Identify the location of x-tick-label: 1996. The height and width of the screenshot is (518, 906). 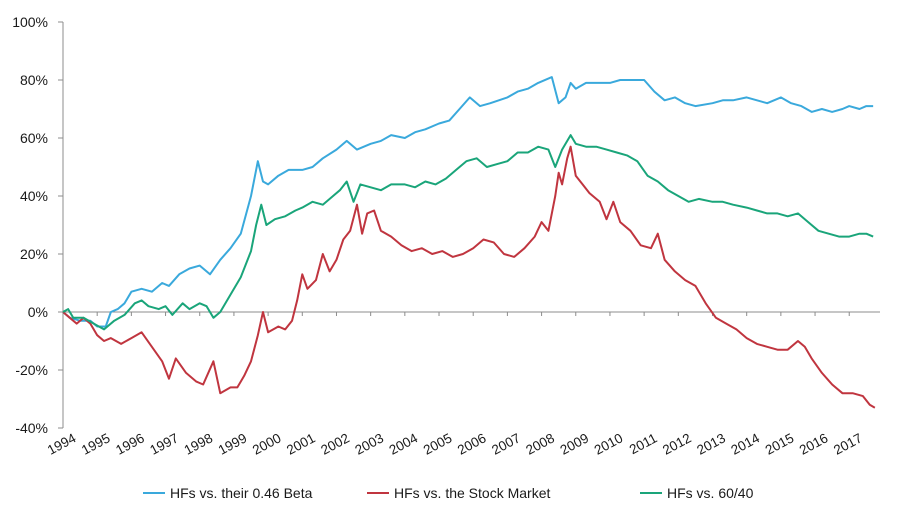
(130, 443).